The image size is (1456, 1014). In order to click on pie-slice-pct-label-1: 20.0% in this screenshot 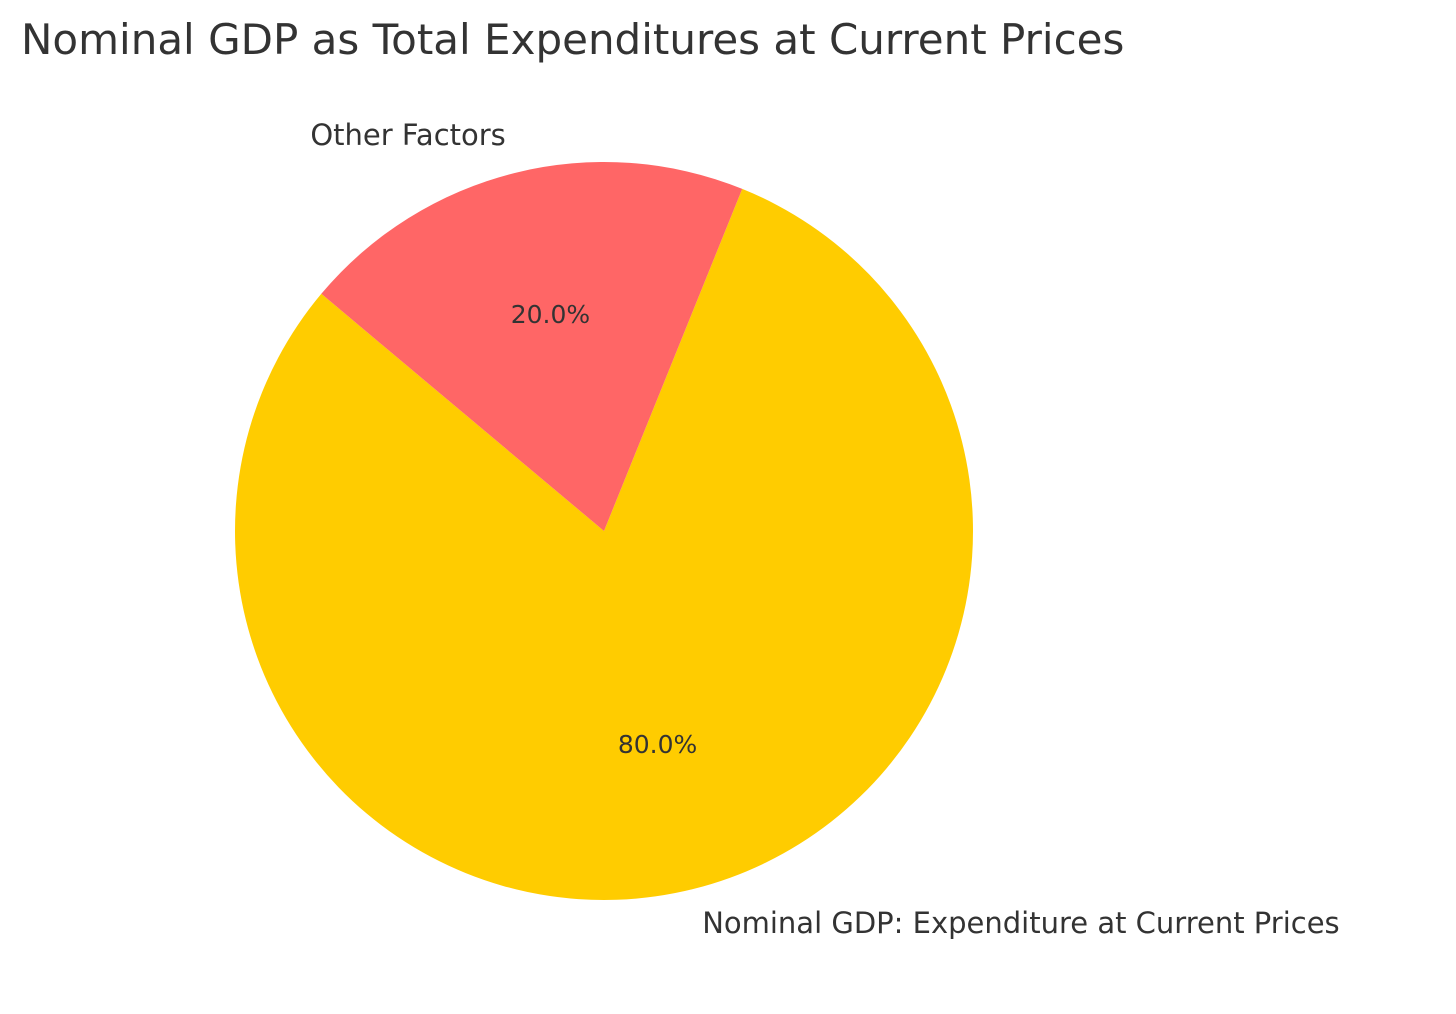, I will do `click(550, 314)`.